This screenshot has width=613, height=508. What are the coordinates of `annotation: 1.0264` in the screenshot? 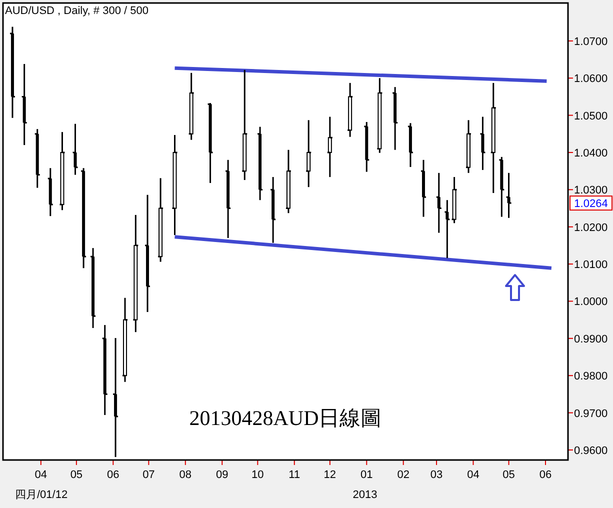 It's located at (591, 203).